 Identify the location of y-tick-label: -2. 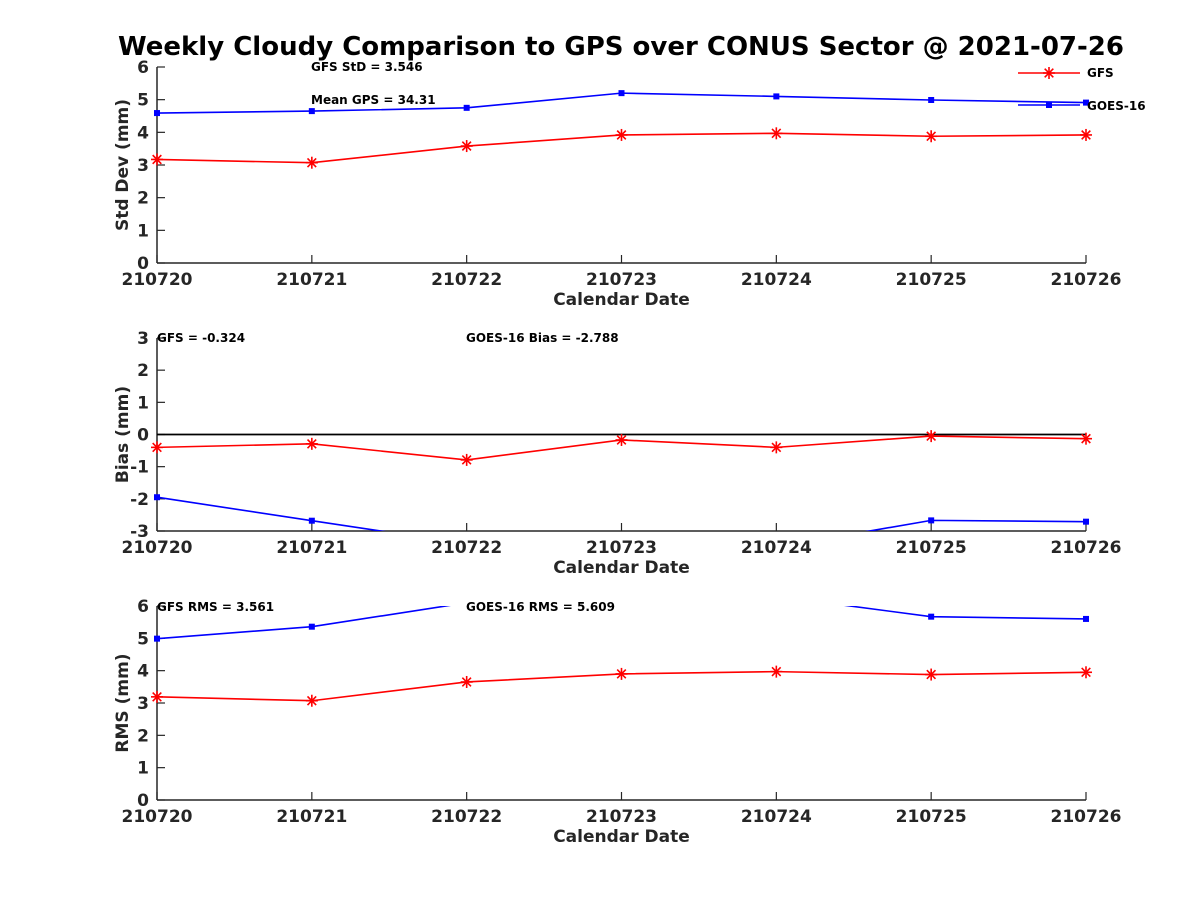
(139, 500).